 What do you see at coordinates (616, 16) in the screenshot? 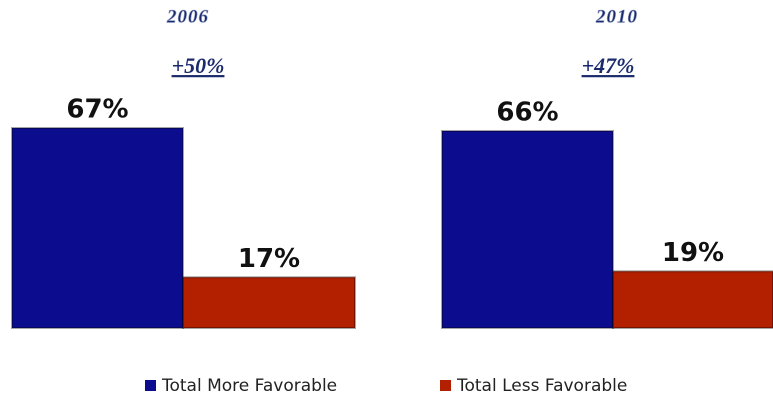
I see `group-title: 2010` at bounding box center [616, 16].